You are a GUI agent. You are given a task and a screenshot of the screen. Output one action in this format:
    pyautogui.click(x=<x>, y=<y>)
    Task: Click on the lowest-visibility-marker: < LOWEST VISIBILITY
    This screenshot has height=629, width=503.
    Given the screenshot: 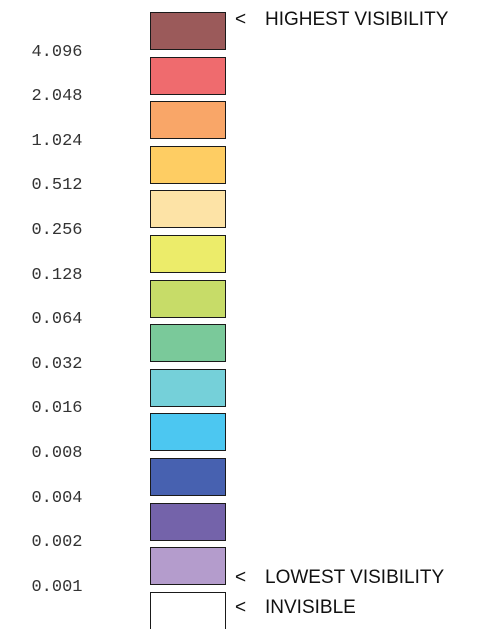 What is the action you would take?
    pyautogui.click(x=339, y=578)
    